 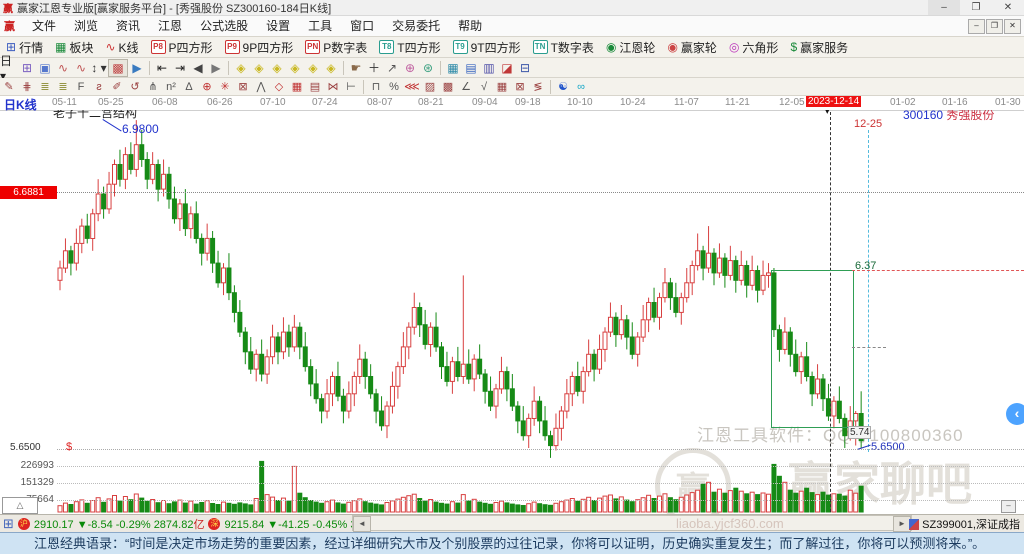 What do you see at coordinates (412, 87) in the screenshot?
I see `golden-percent-icon: ⋘` at bounding box center [412, 87].